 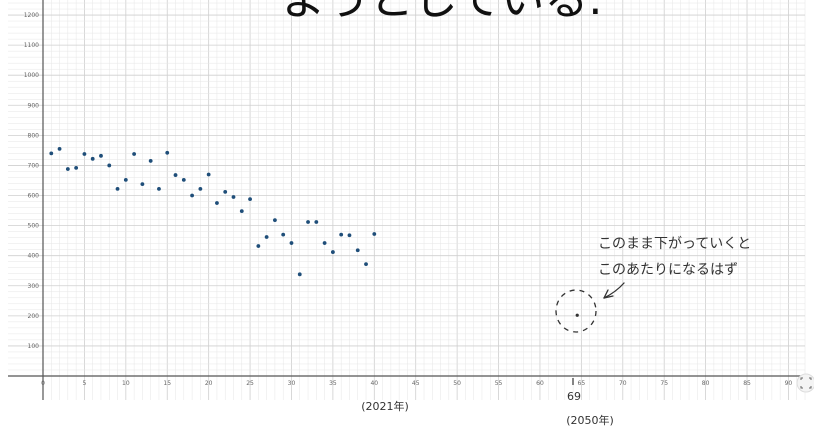 I want to click on y-tick-label: 1200, so click(x=31, y=15).